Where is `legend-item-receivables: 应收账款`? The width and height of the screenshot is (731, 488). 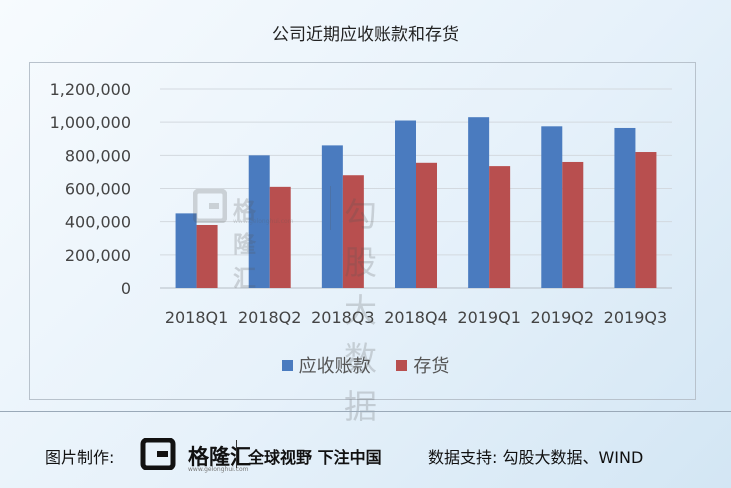 legend-item-receivables: 应收账款 is located at coordinates (326, 365).